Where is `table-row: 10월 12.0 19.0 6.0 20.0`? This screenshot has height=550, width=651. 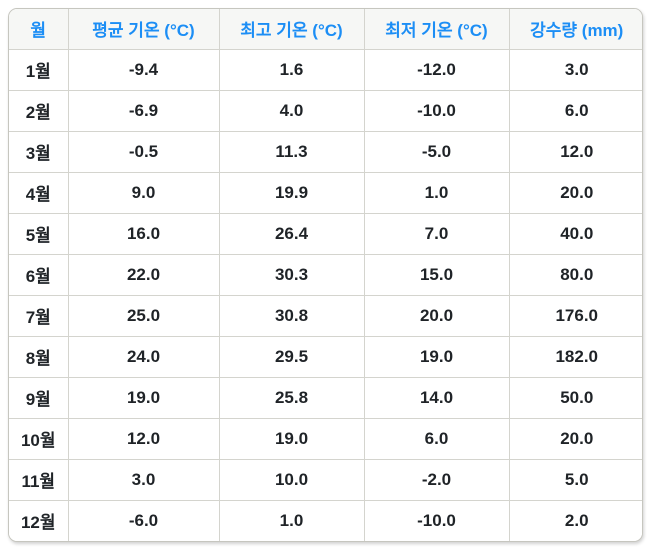 table-row: 10월 12.0 19.0 6.0 20.0 is located at coordinates (325, 438).